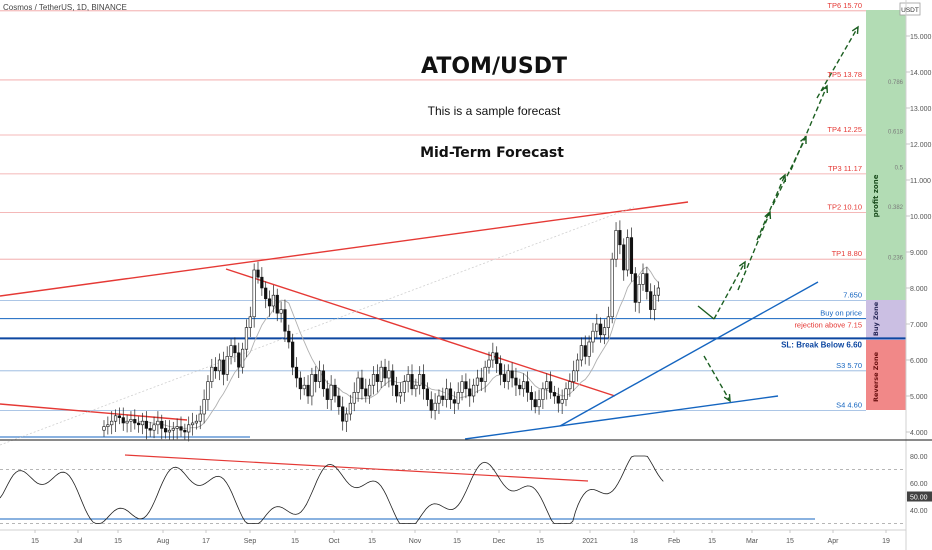 The width and height of the screenshot is (932, 550). I want to click on time-tick-label: Oct, so click(334, 541).